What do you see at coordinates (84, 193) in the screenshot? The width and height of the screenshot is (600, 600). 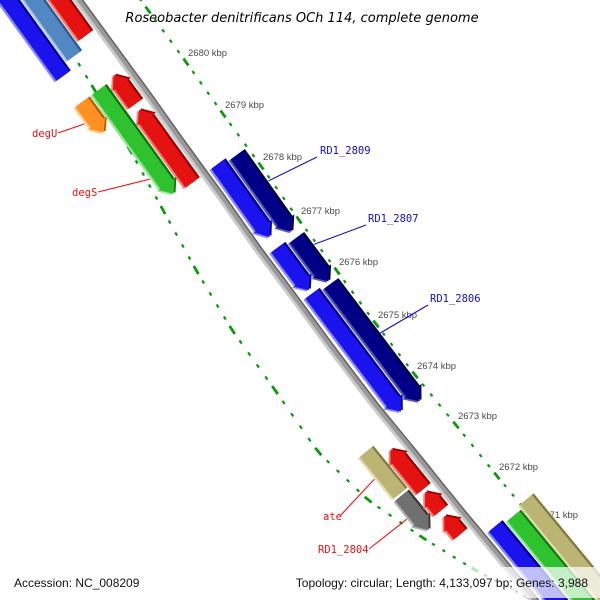 I see `gene-label-degS: degS` at bounding box center [84, 193].